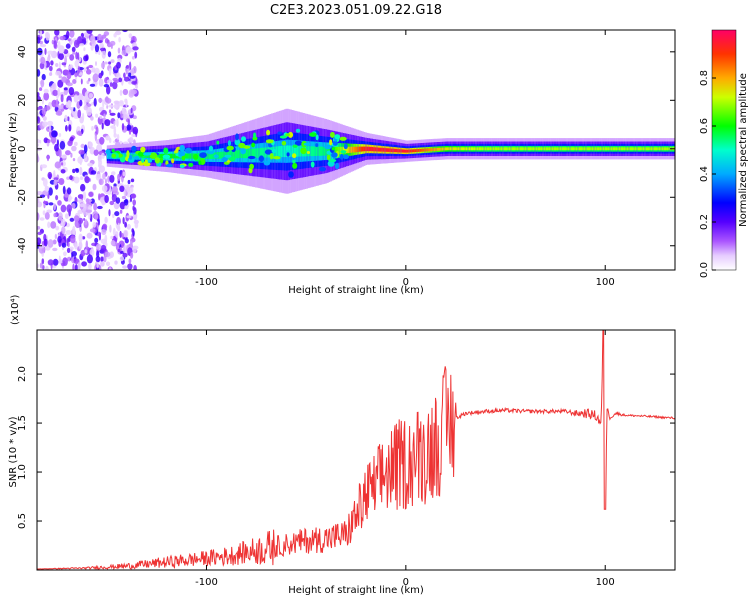  Describe the element at coordinates (356, 10) in the screenshot. I see `figure-title: C2E3.2023.051.09.22.G18` at that location.